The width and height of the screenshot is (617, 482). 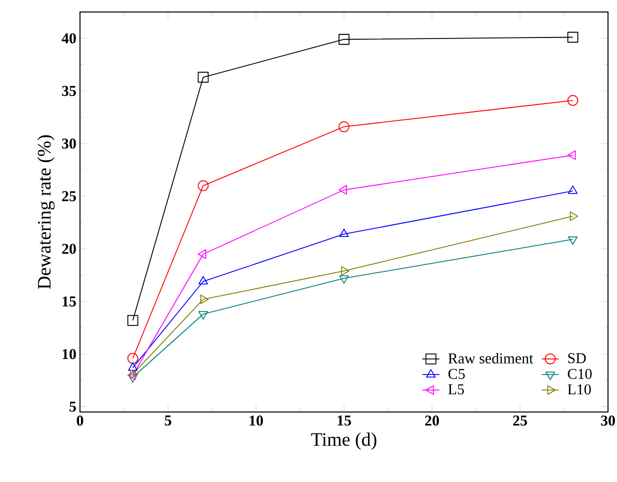 What do you see at coordinates (69, 196) in the screenshot?
I see `y-tick-label: 25` at bounding box center [69, 196].